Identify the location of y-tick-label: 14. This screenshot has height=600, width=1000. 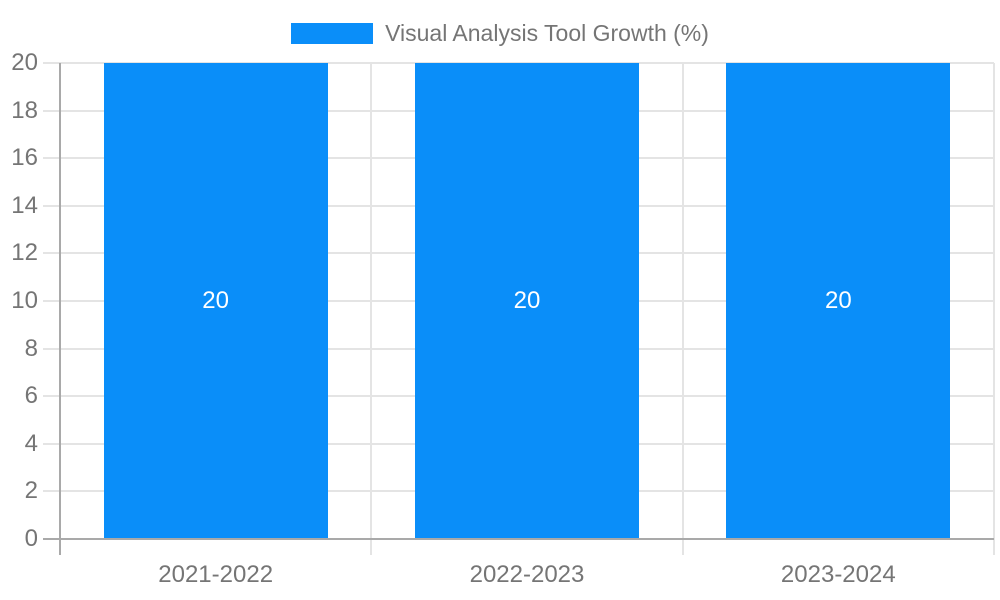
(24, 205).